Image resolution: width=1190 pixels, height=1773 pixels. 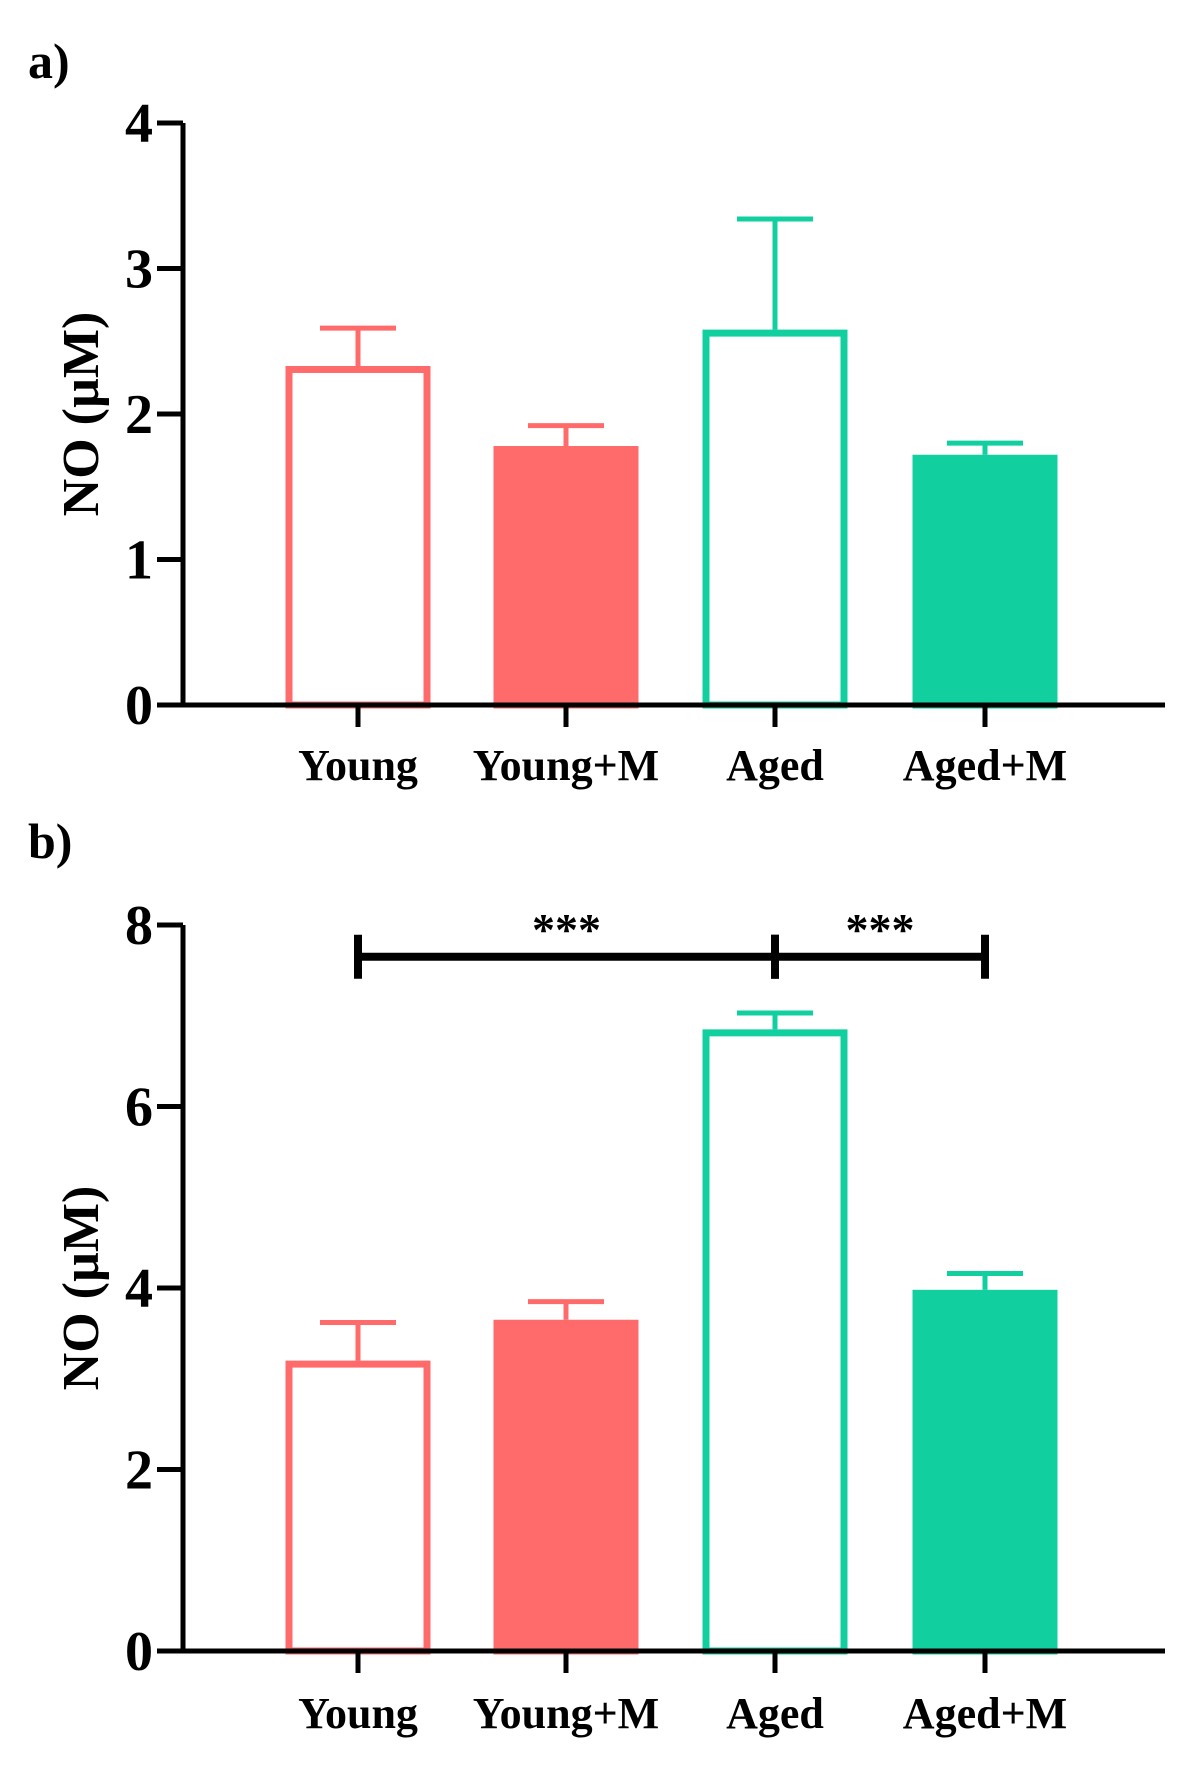 I want to click on y-tick-label: 1, so click(x=139, y=561).